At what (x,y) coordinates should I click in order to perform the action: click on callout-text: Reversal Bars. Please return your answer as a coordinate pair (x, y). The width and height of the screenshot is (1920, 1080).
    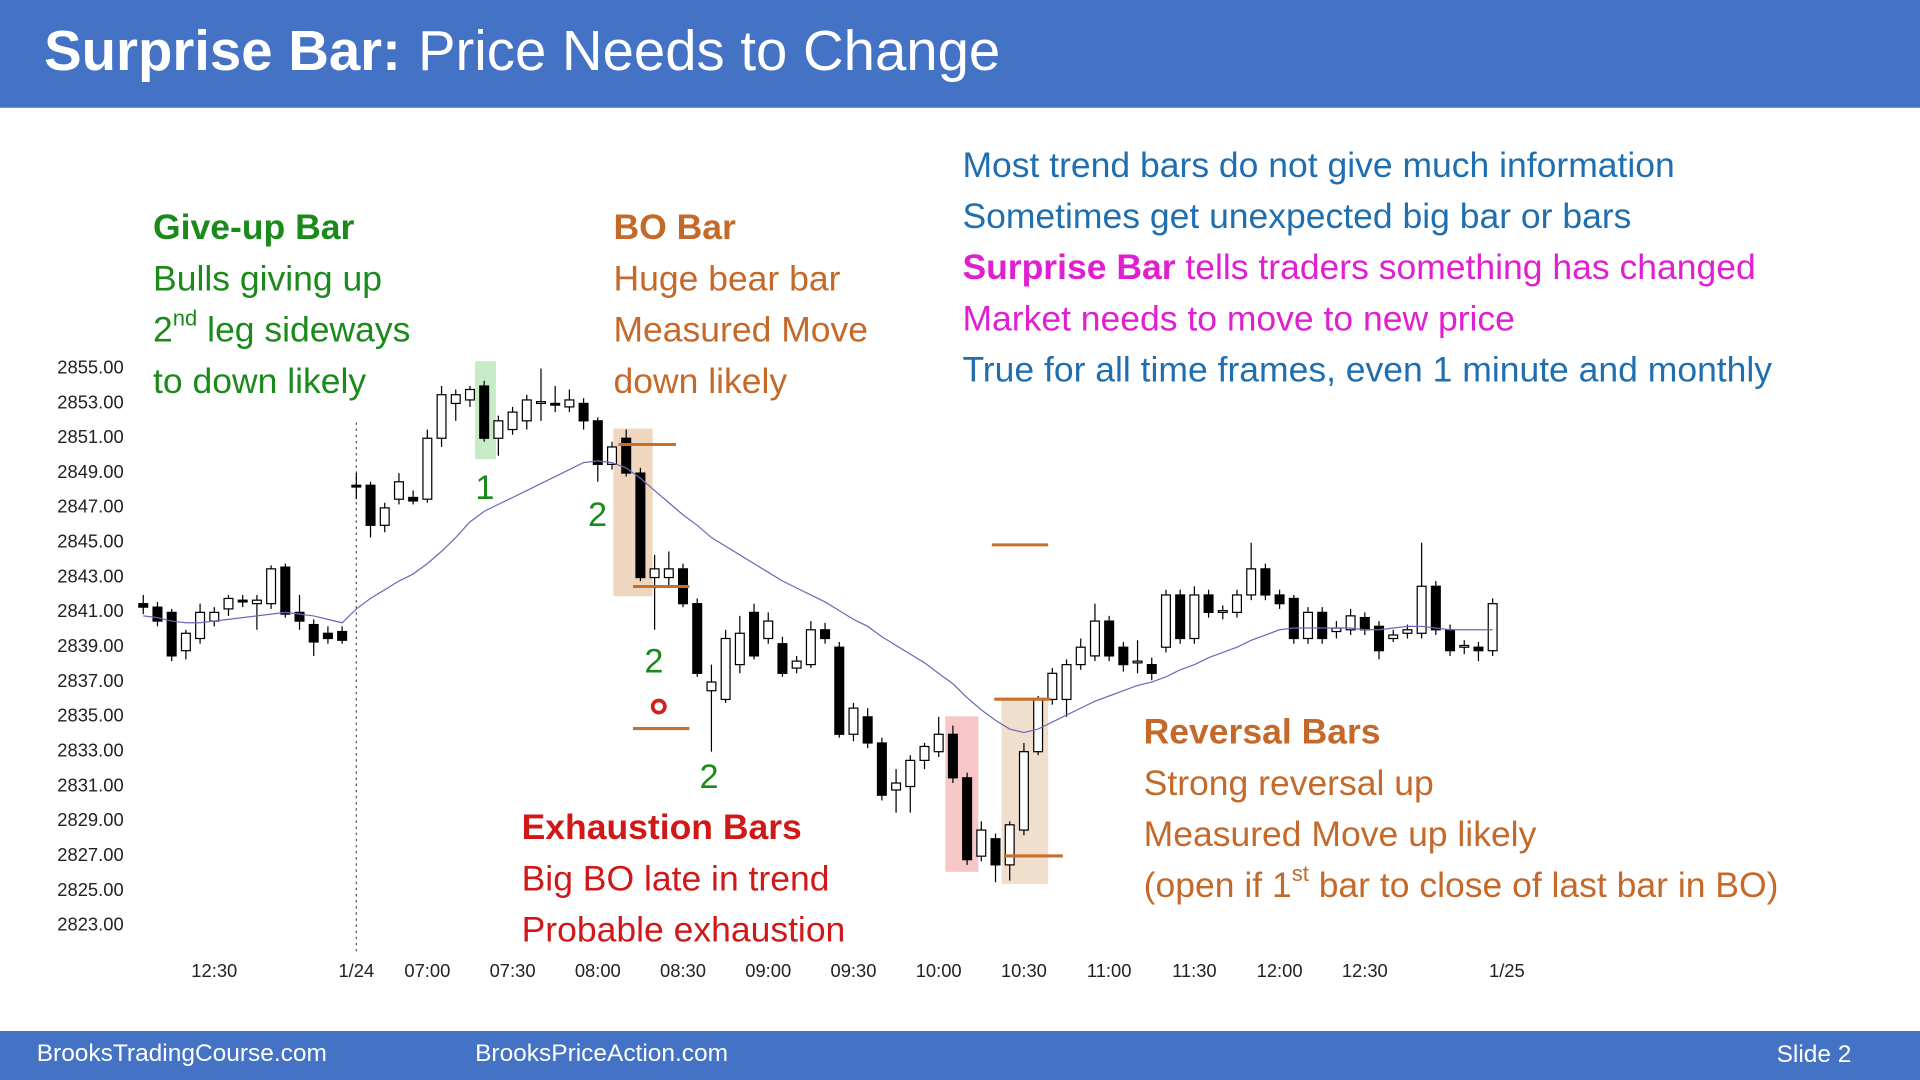
    Looking at the image, I should click on (1262, 732).